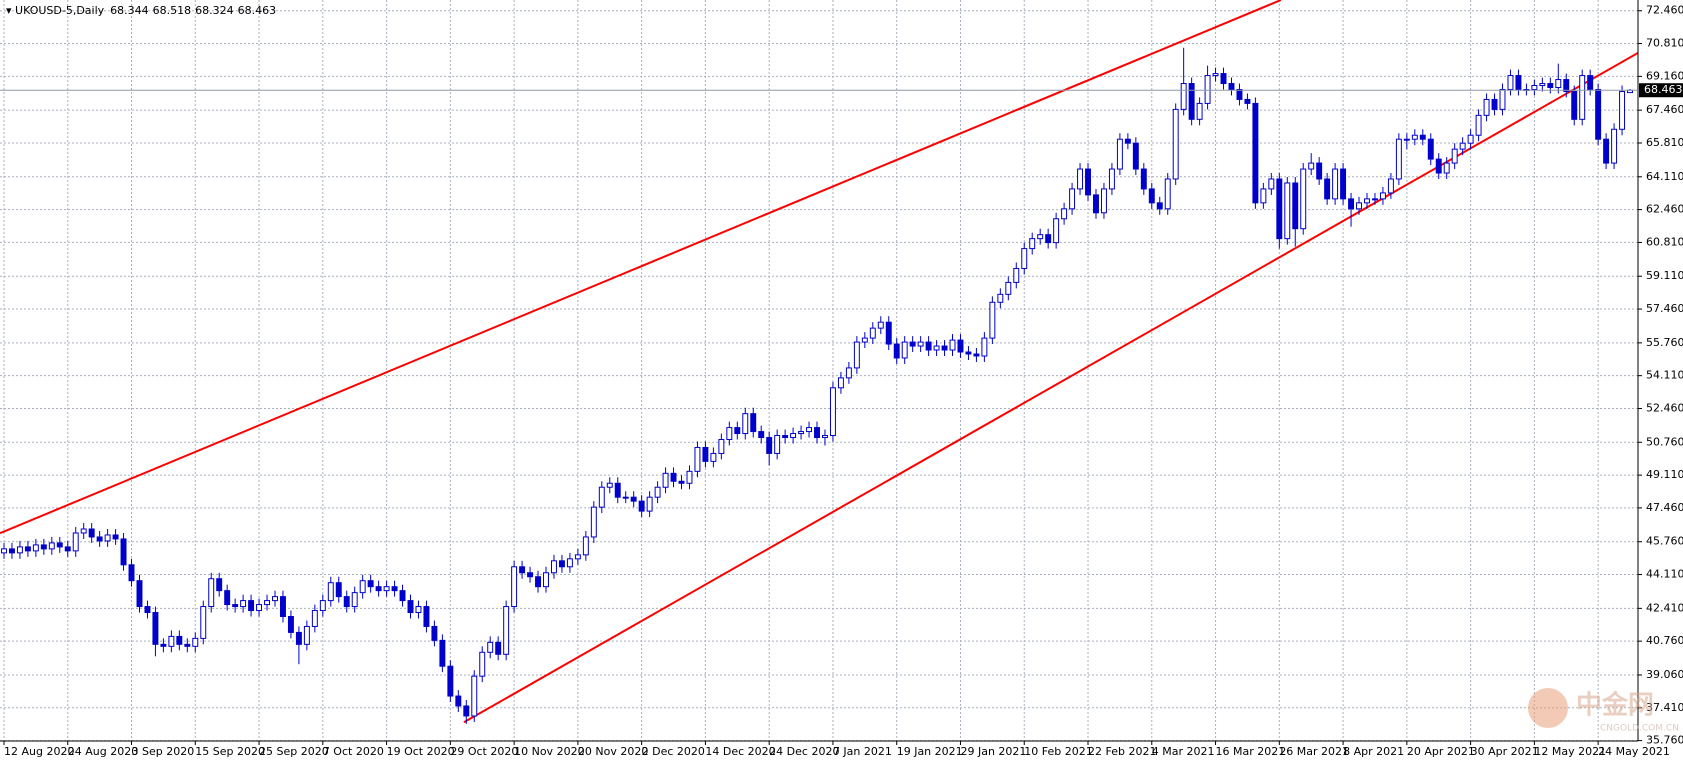 This screenshot has width=1683, height=760. Describe the element at coordinates (1664, 640) in the screenshot. I see `y-tick-label: 40.760` at that location.